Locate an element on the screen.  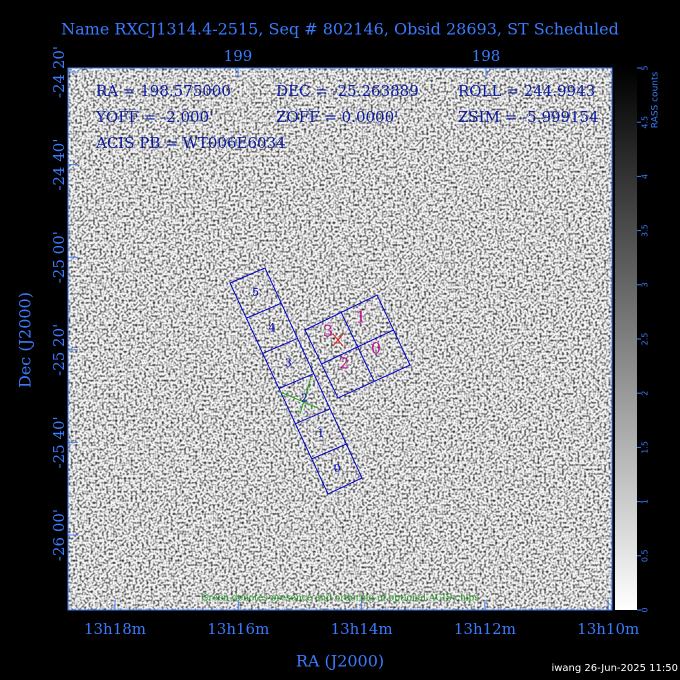
aimpoint is located at coordinates (338, 340).